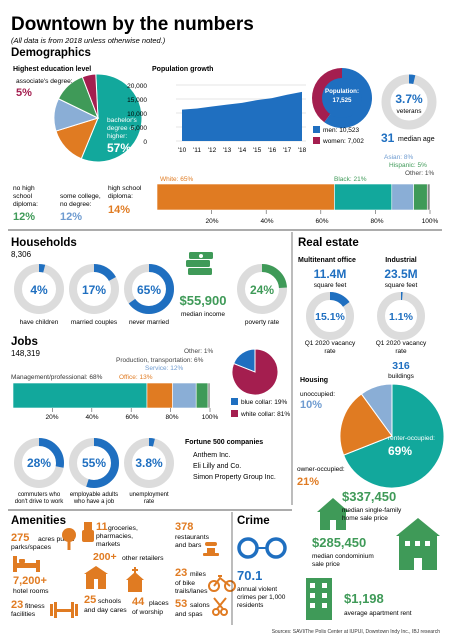 Image resolution: width=450 pixels, height=640 pixels. What do you see at coordinates (249, 575) in the screenshot?
I see `crime-value: 70.1` at bounding box center [249, 575].